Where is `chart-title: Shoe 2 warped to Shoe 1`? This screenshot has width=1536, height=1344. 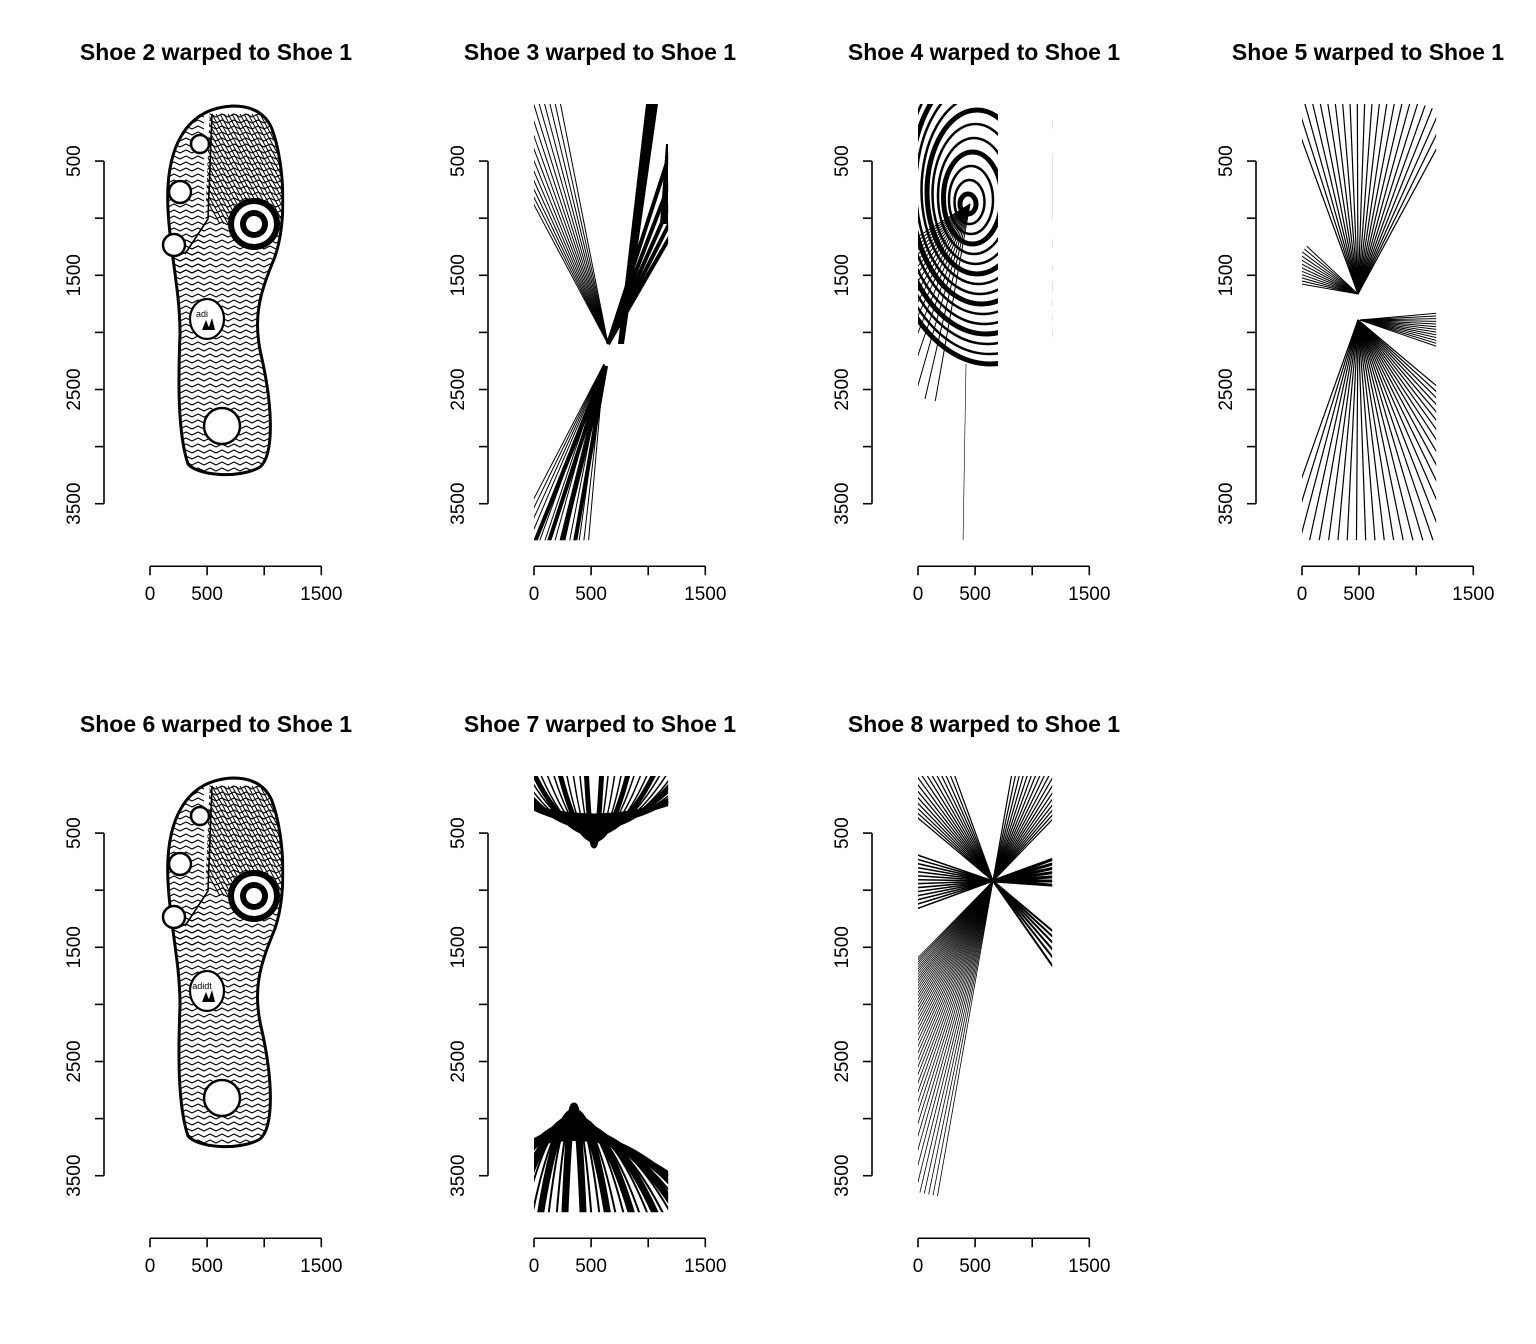
chart-title: Shoe 2 warped to Shoe 1 is located at coordinates (216, 52).